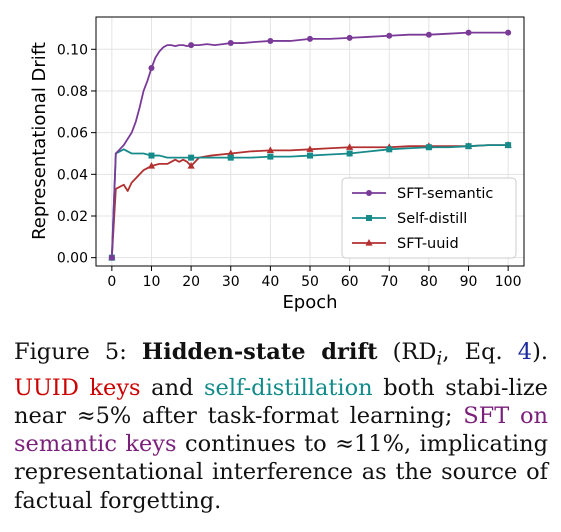 The width and height of the screenshot is (561, 532). What do you see at coordinates (152, 282) in the screenshot?
I see `x-tick-label: 10` at bounding box center [152, 282].